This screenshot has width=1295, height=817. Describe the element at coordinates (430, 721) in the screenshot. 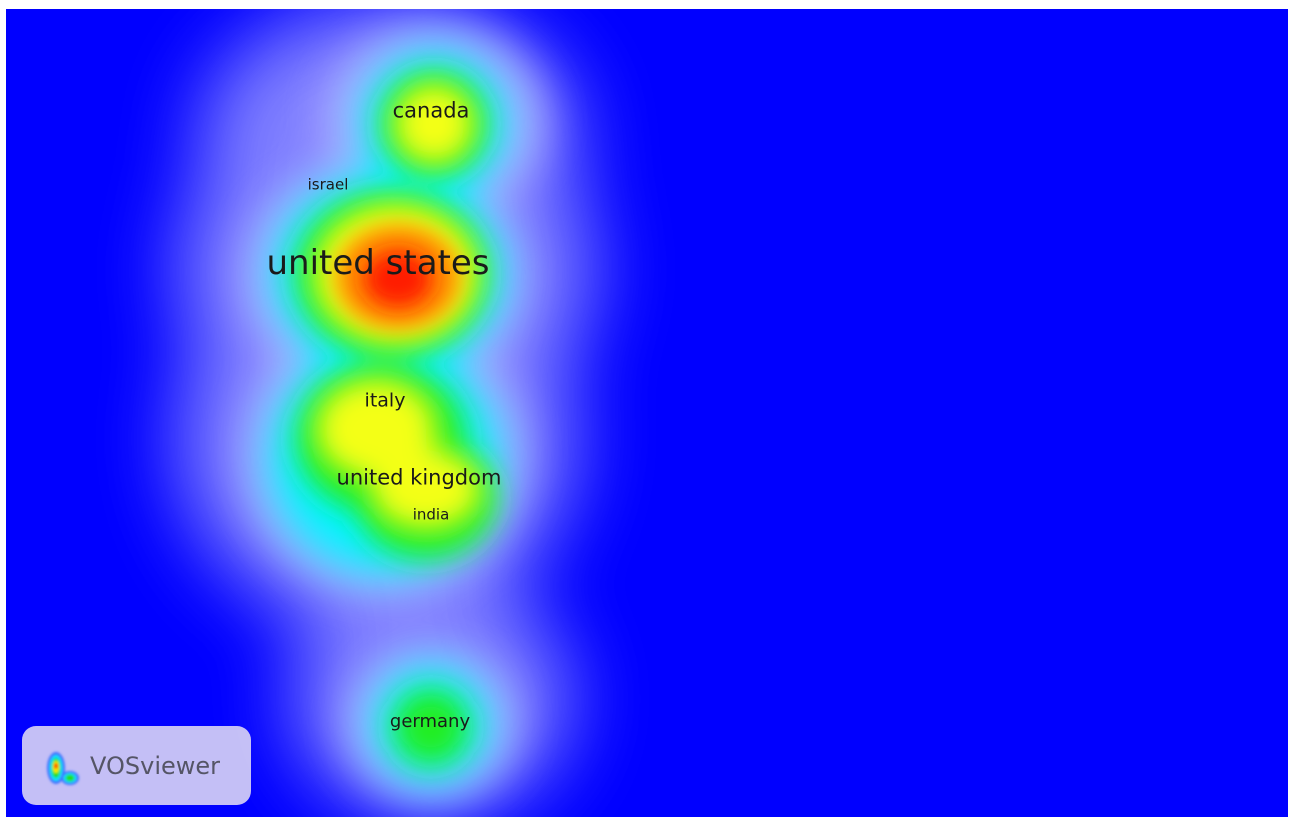

I see `label-germany: germany` at that location.